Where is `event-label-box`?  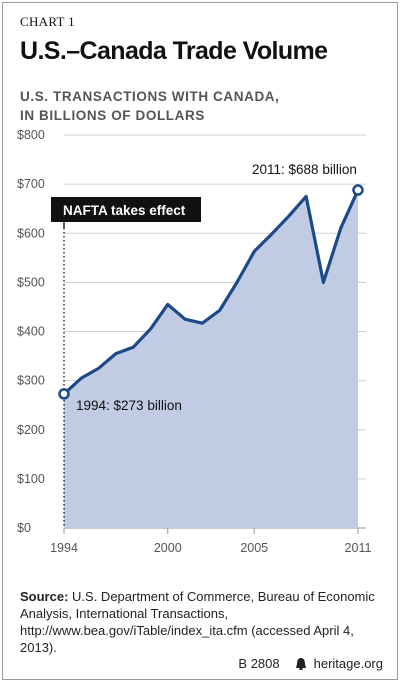
event-label-box is located at coordinates (126, 209).